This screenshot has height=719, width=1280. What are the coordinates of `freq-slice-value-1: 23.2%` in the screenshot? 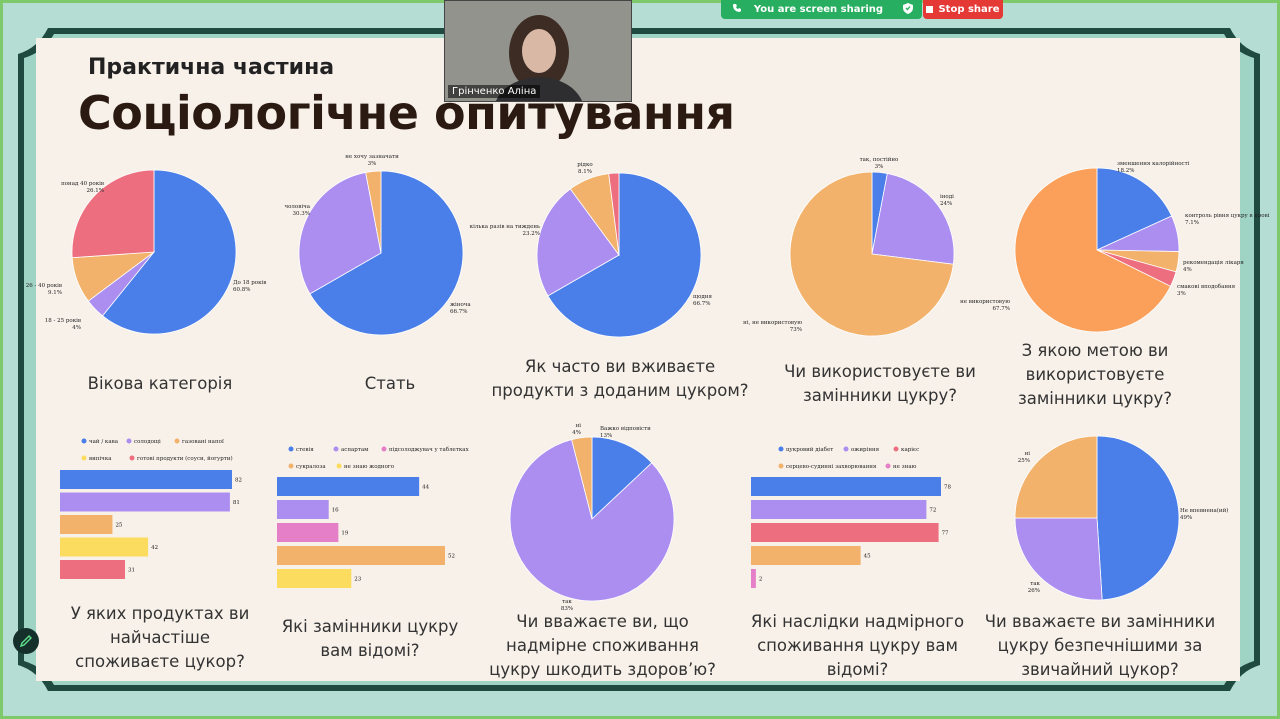 It's located at (531, 234).